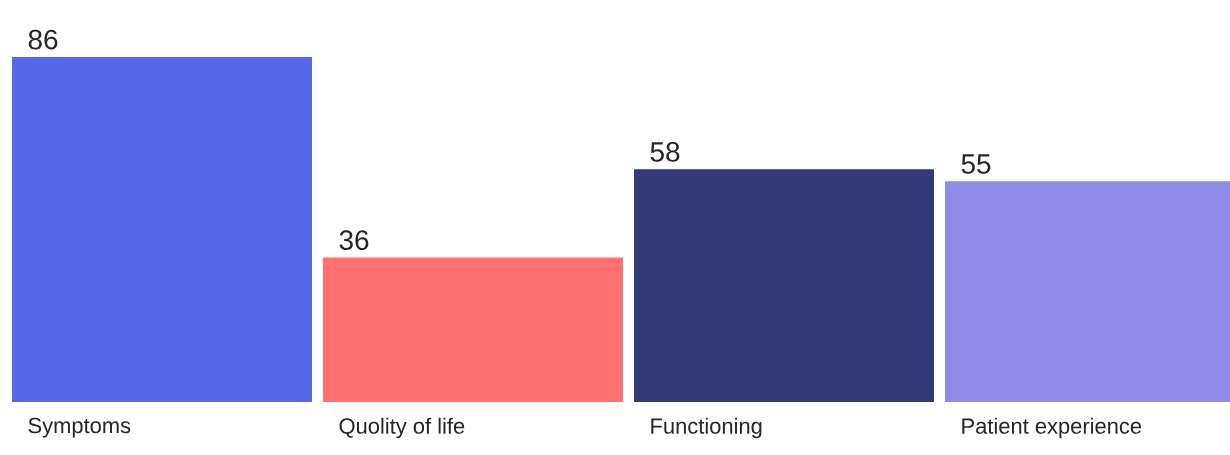 The image size is (1230, 455). What do you see at coordinates (976, 164) in the screenshot?
I see `data-label: 55` at bounding box center [976, 164].